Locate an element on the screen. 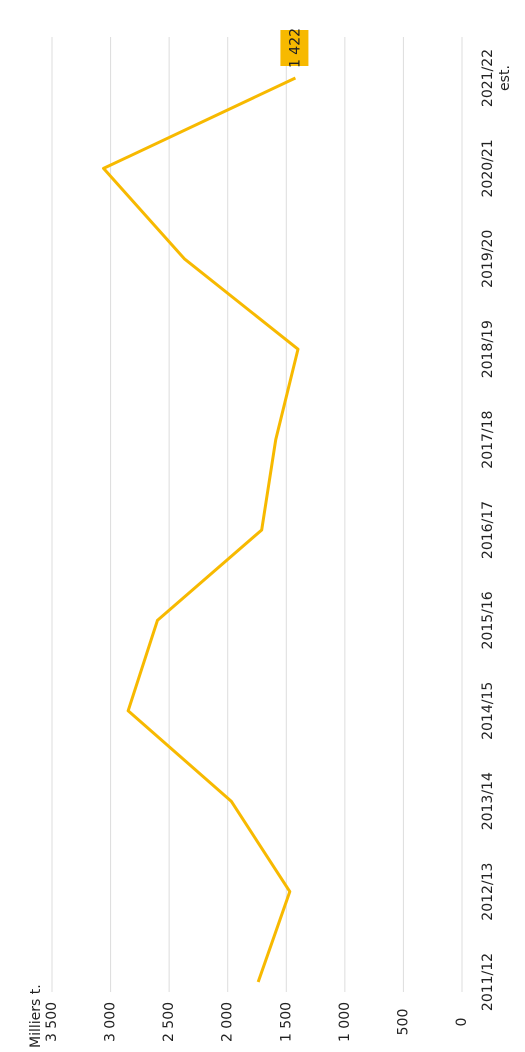 Image resolution: width=525 pixels, height=1052 pixels. x-tick-label: 2011/12 is located at coordinates (488, 982).